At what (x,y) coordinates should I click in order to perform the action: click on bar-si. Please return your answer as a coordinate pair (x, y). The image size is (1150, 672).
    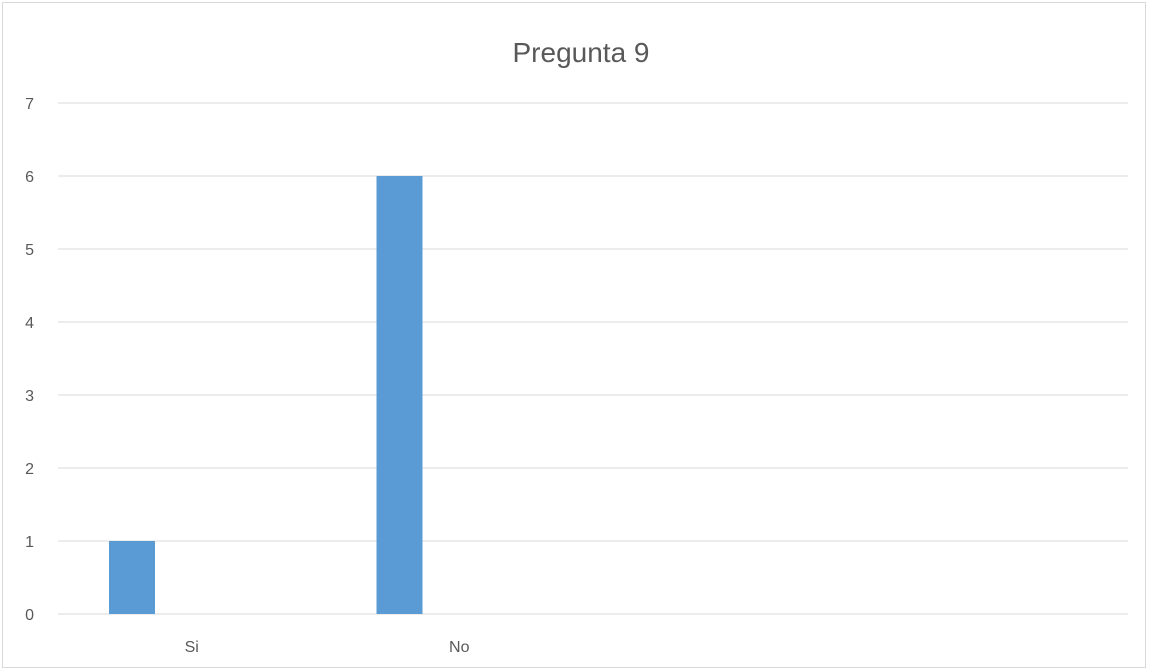
    Looking at the image, I should click on (132, 577).